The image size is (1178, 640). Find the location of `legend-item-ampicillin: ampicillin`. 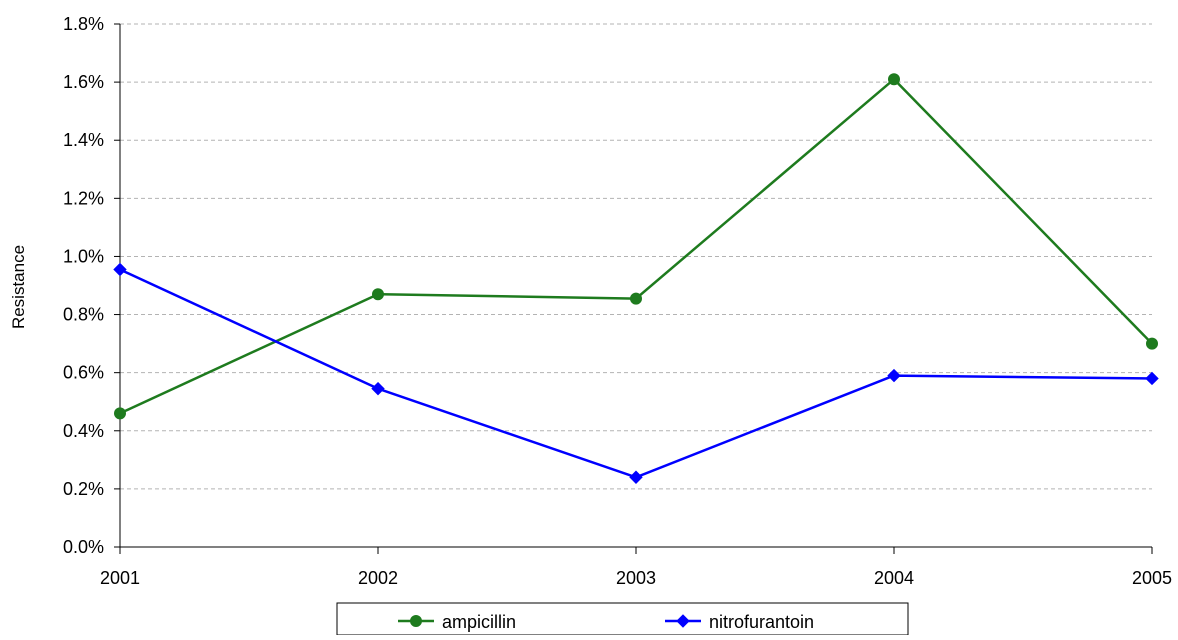

legend-item-ampicillin: ampicillin is located at coordinates (457, 622).